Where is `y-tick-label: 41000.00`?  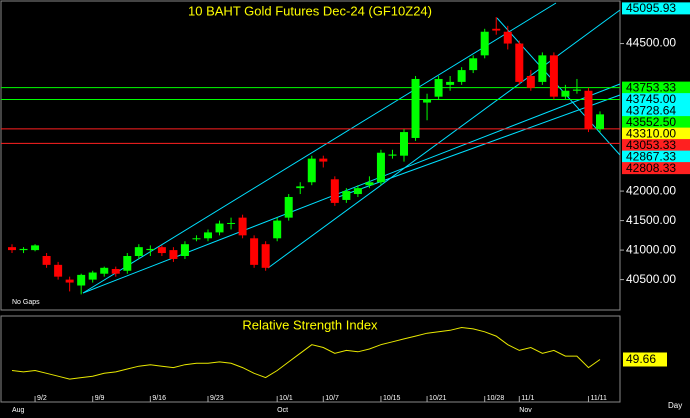
y-tick-label: 41000.00 is located at coordinates (651, 249).